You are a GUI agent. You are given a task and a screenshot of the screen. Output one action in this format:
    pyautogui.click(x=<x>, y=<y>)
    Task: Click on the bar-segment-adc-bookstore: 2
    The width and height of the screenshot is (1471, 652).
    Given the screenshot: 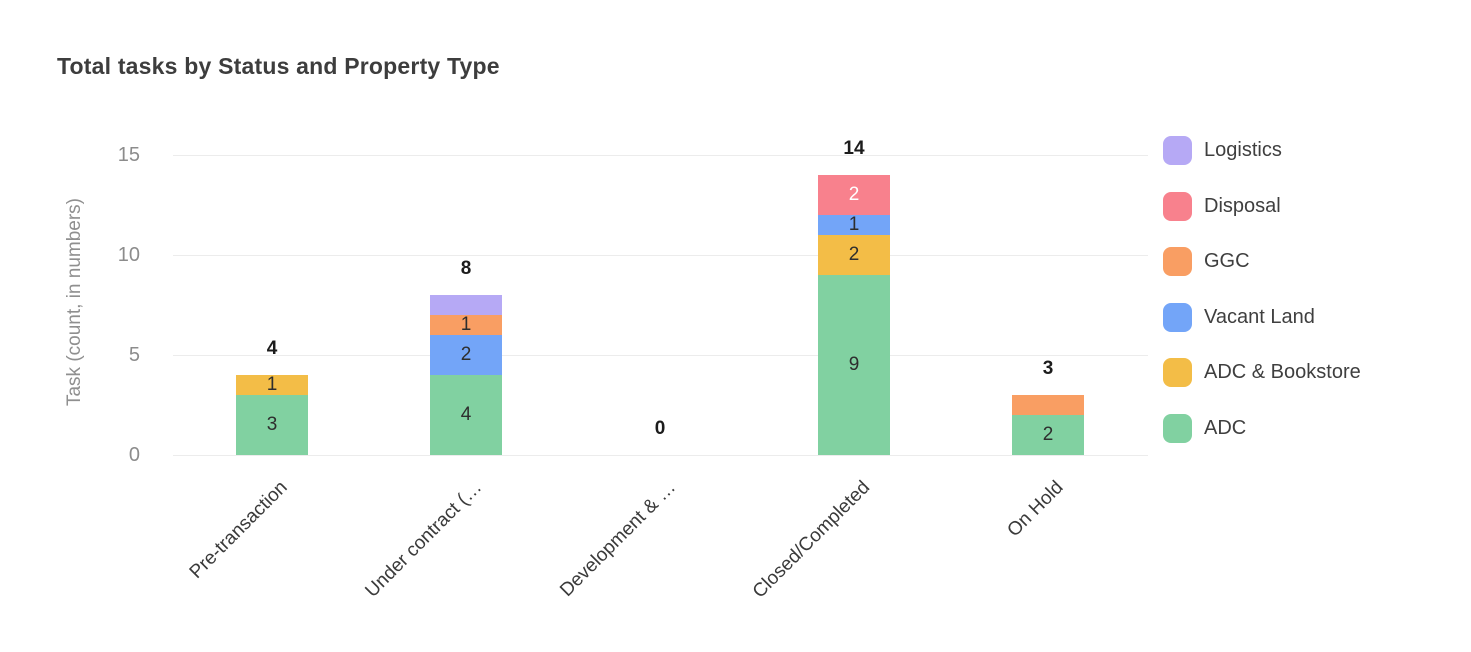 What is the action you would take?
    pyautogui.click(x=854, y=255)
    